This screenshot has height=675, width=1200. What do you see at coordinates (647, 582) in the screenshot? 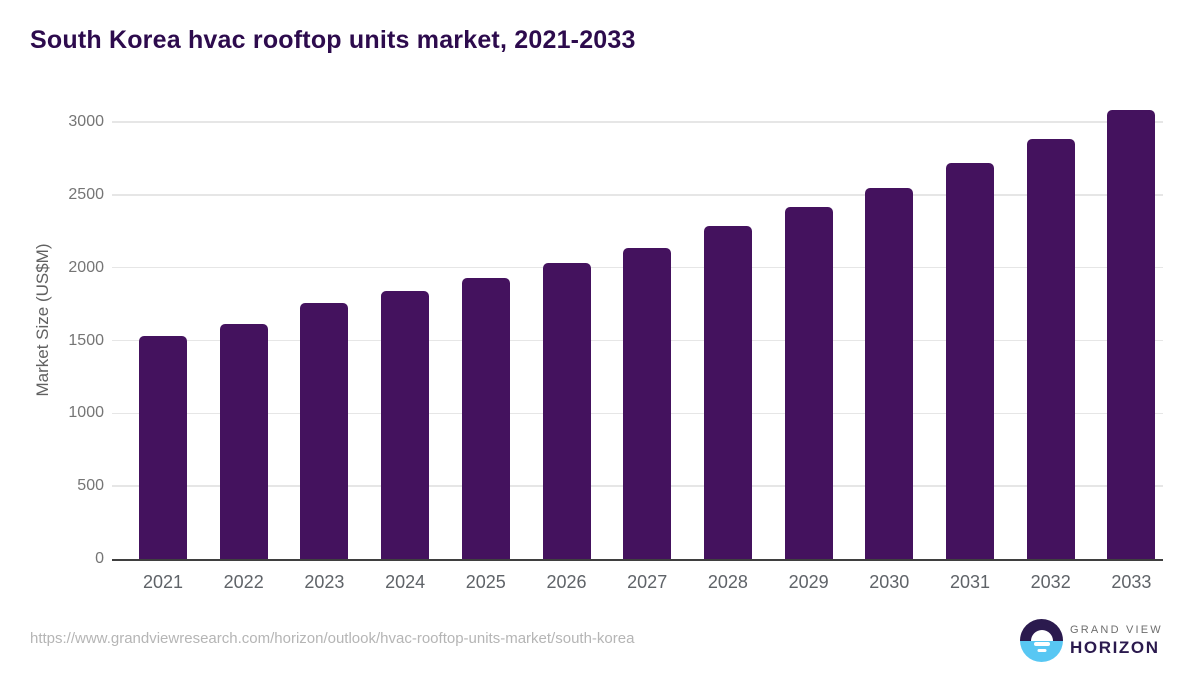
I see `x-tick-label-2027: 2027` at bounding box center [647, 582].